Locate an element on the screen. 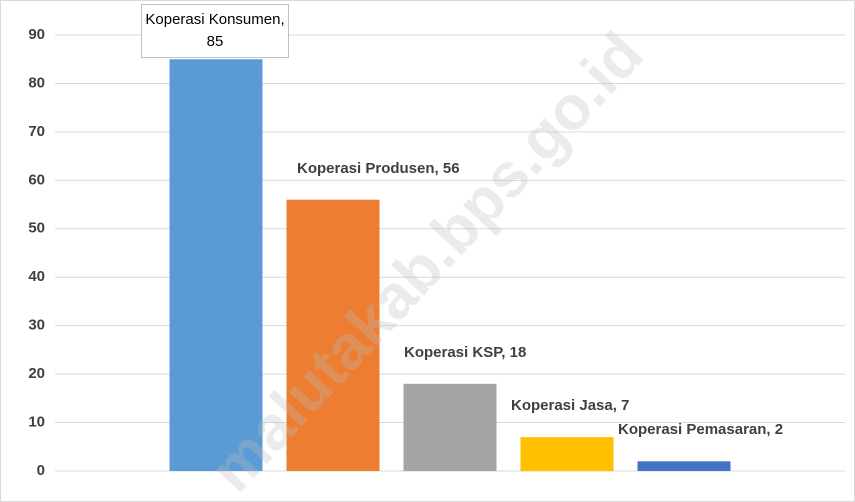 This screenshot has width=855, height=502. y-tick-label: 30 is located at coordinates (36, 325).